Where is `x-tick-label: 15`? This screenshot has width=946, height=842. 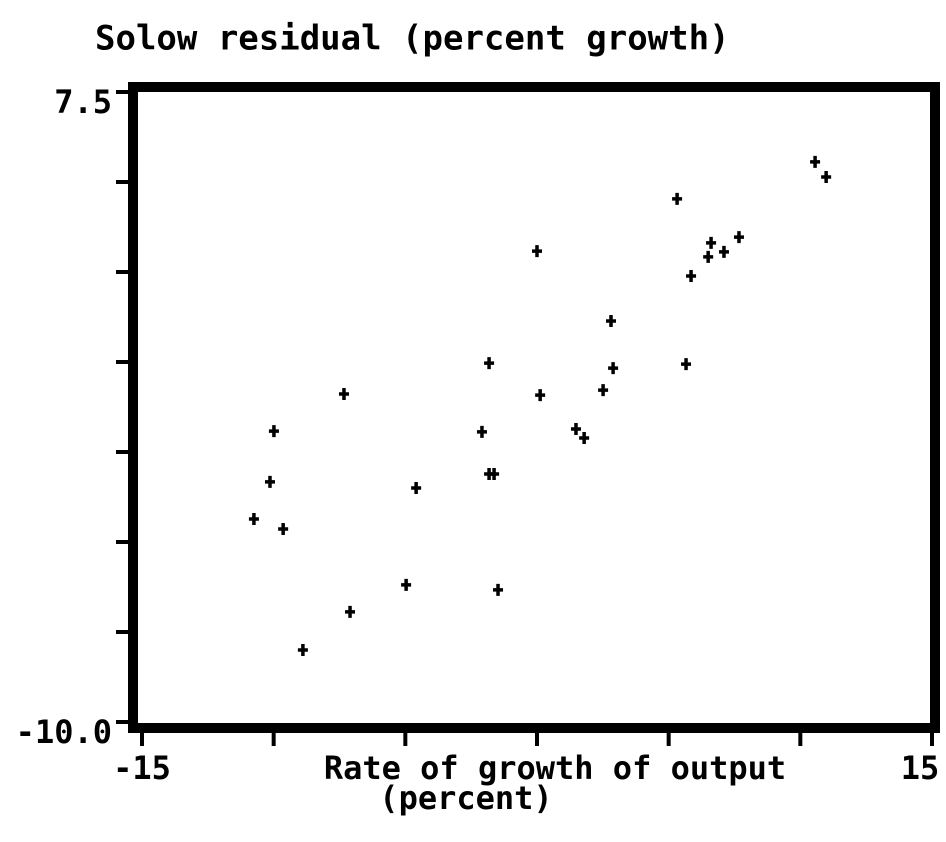
x-tick-label: 15 is located at coordinates (920, 768).